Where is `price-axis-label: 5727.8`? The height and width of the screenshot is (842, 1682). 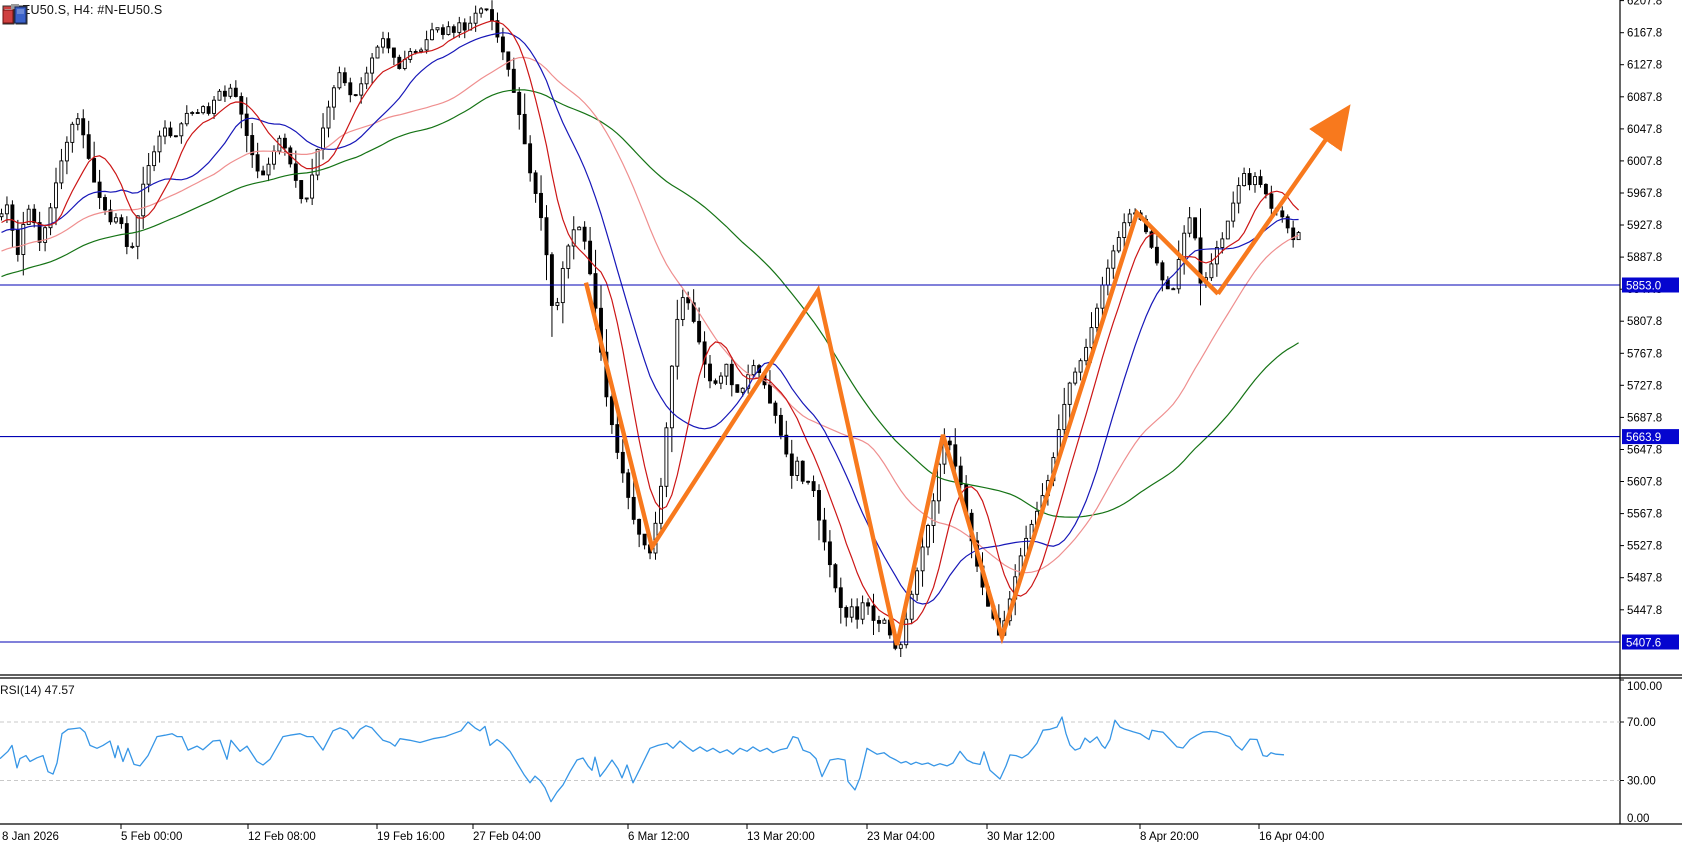 price-axis-label: 5727.8 is located at coordinates (1644, 386).